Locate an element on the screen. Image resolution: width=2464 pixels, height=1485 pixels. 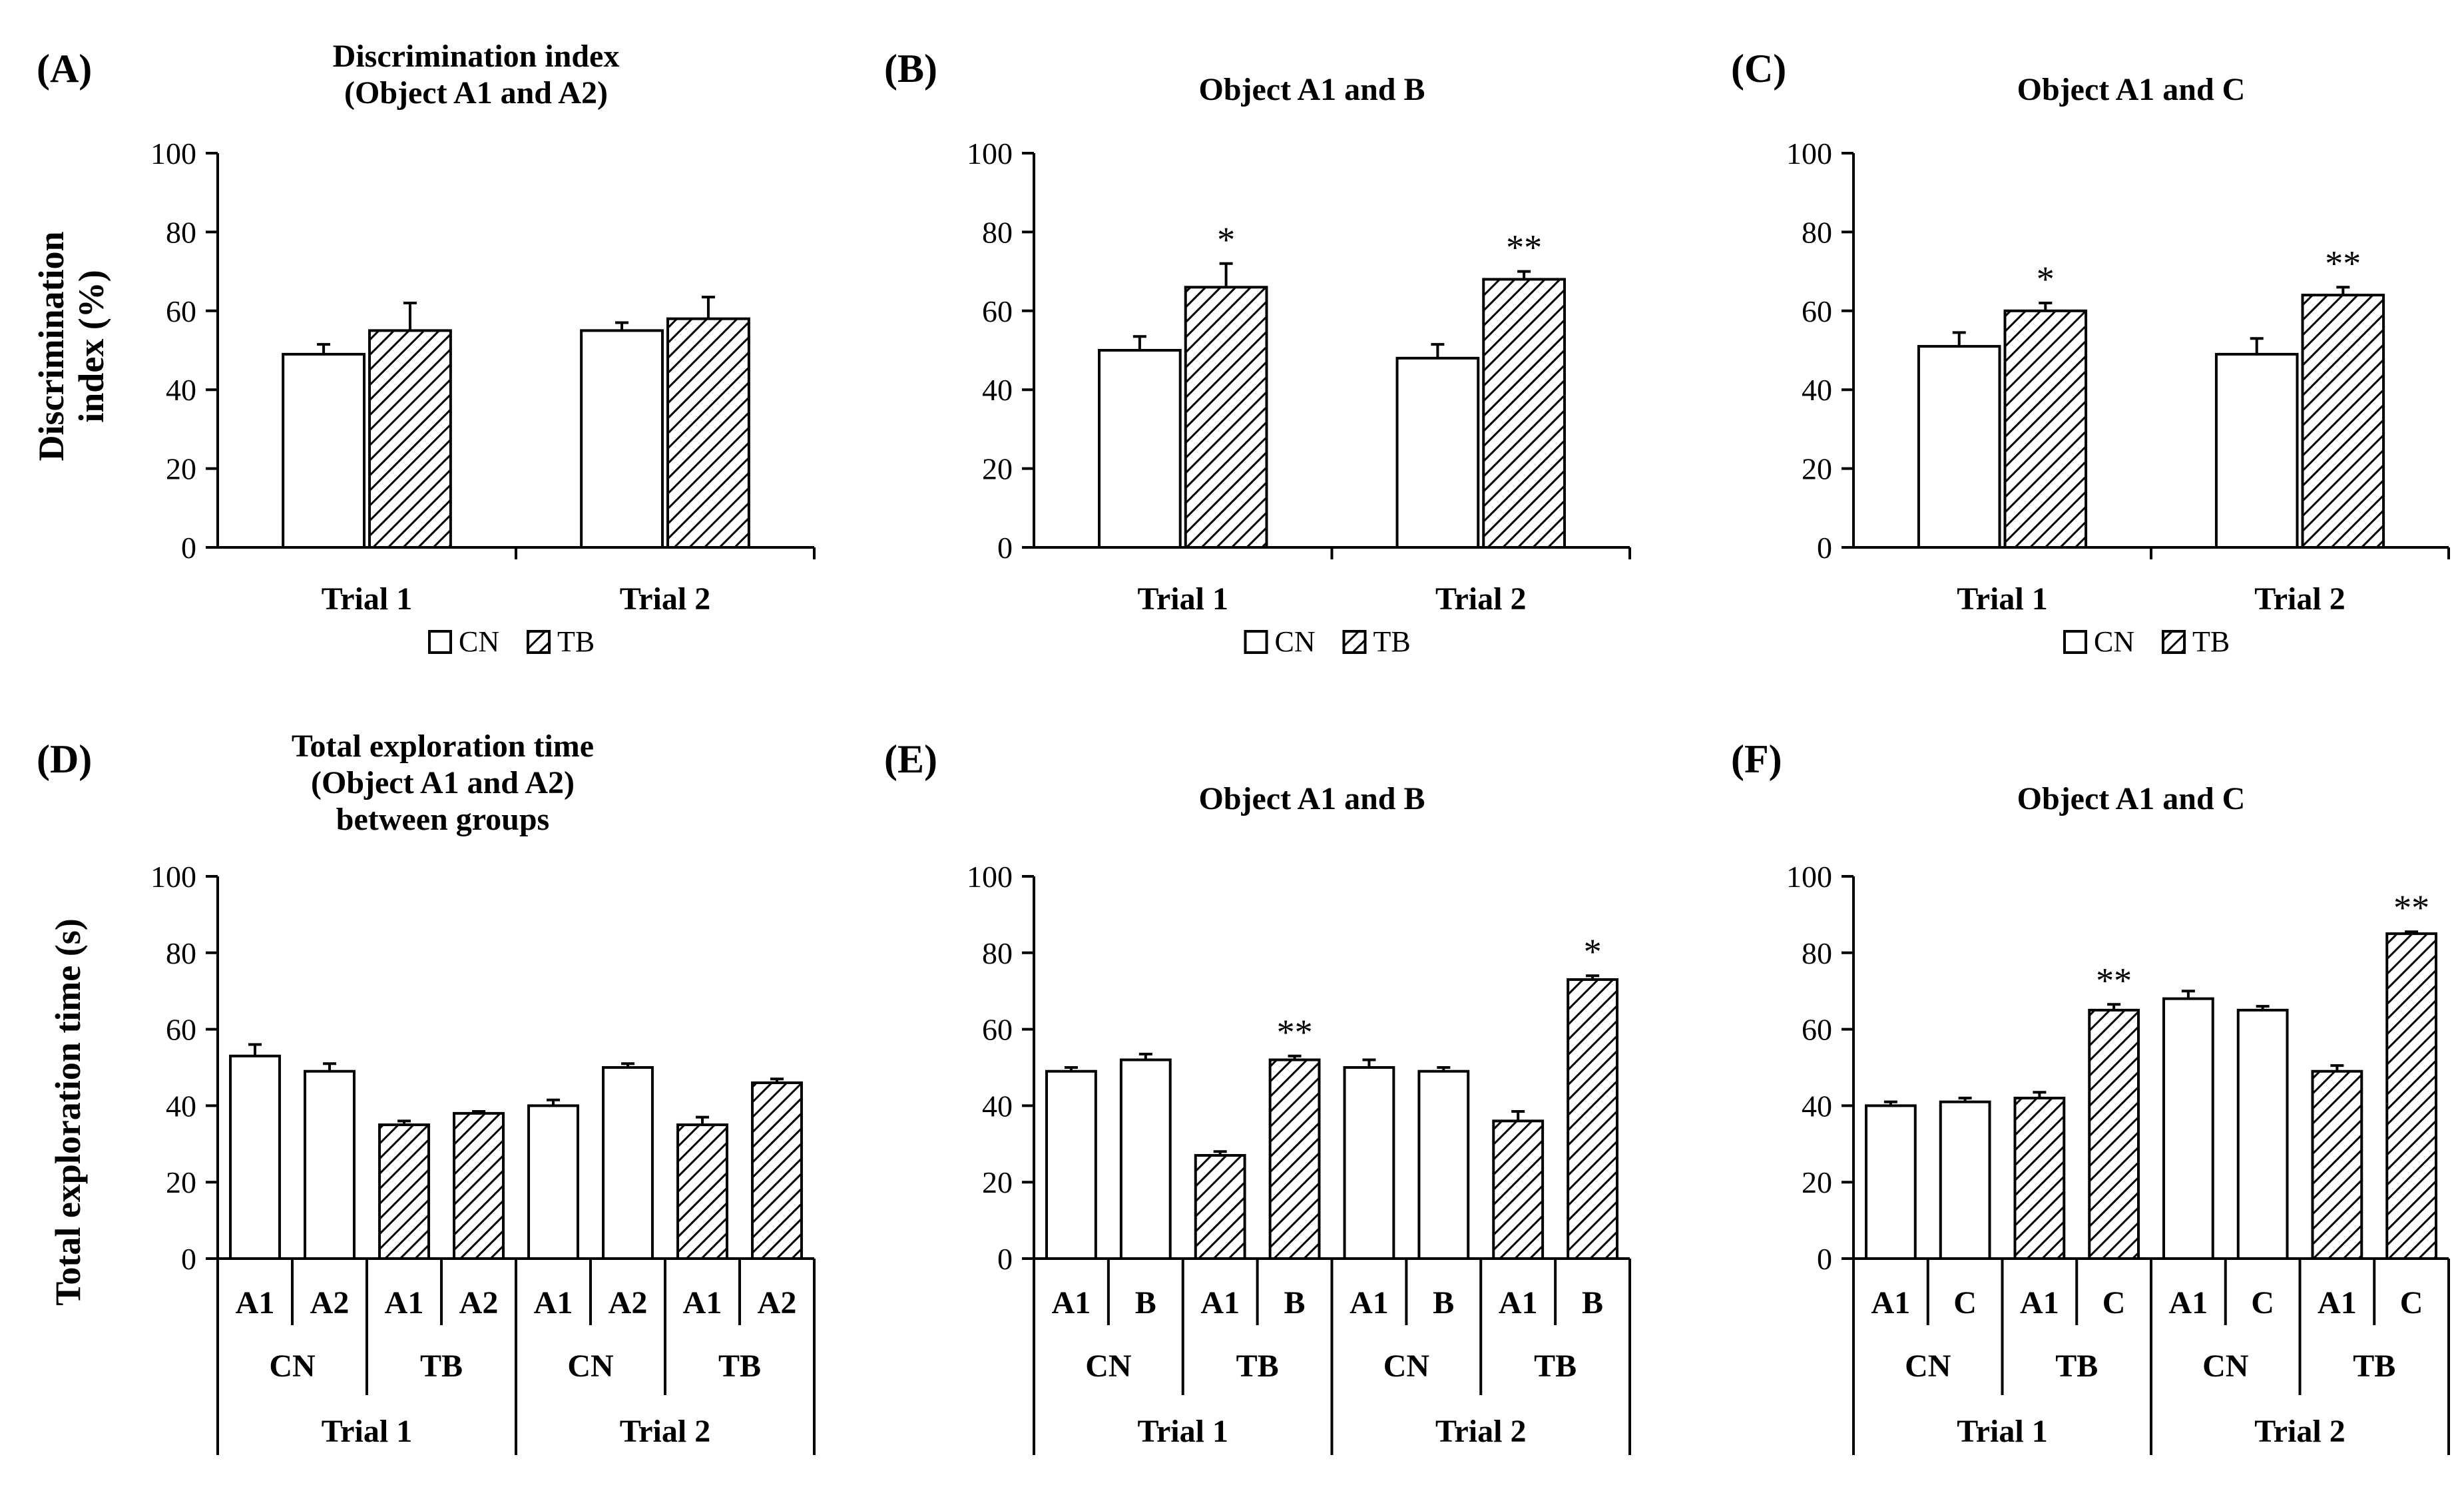
x-trial-label: Trial 2 is located at coordinates (665, 1431).